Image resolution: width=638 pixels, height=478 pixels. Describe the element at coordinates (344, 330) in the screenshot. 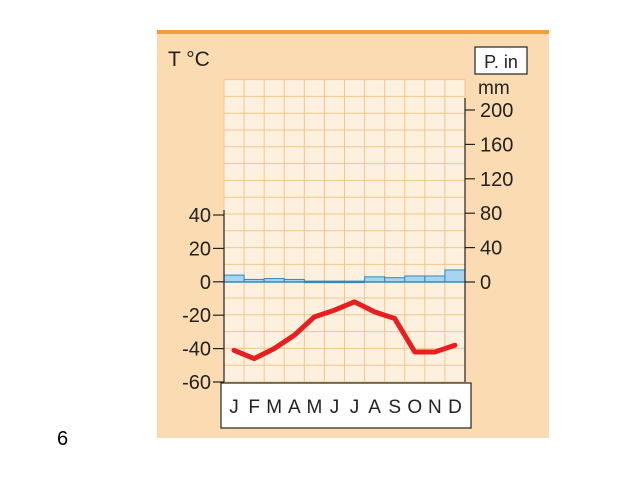

I see `temperature-line` at that location.